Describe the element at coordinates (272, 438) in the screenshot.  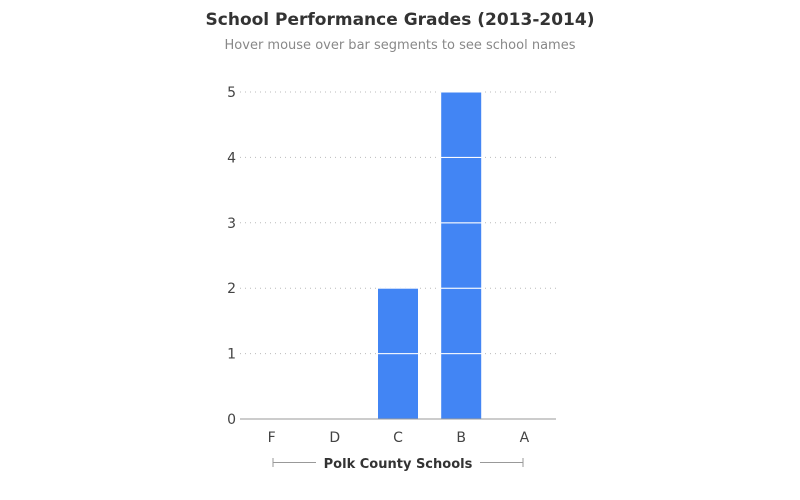
I see `x-tick-label: F` at that location.